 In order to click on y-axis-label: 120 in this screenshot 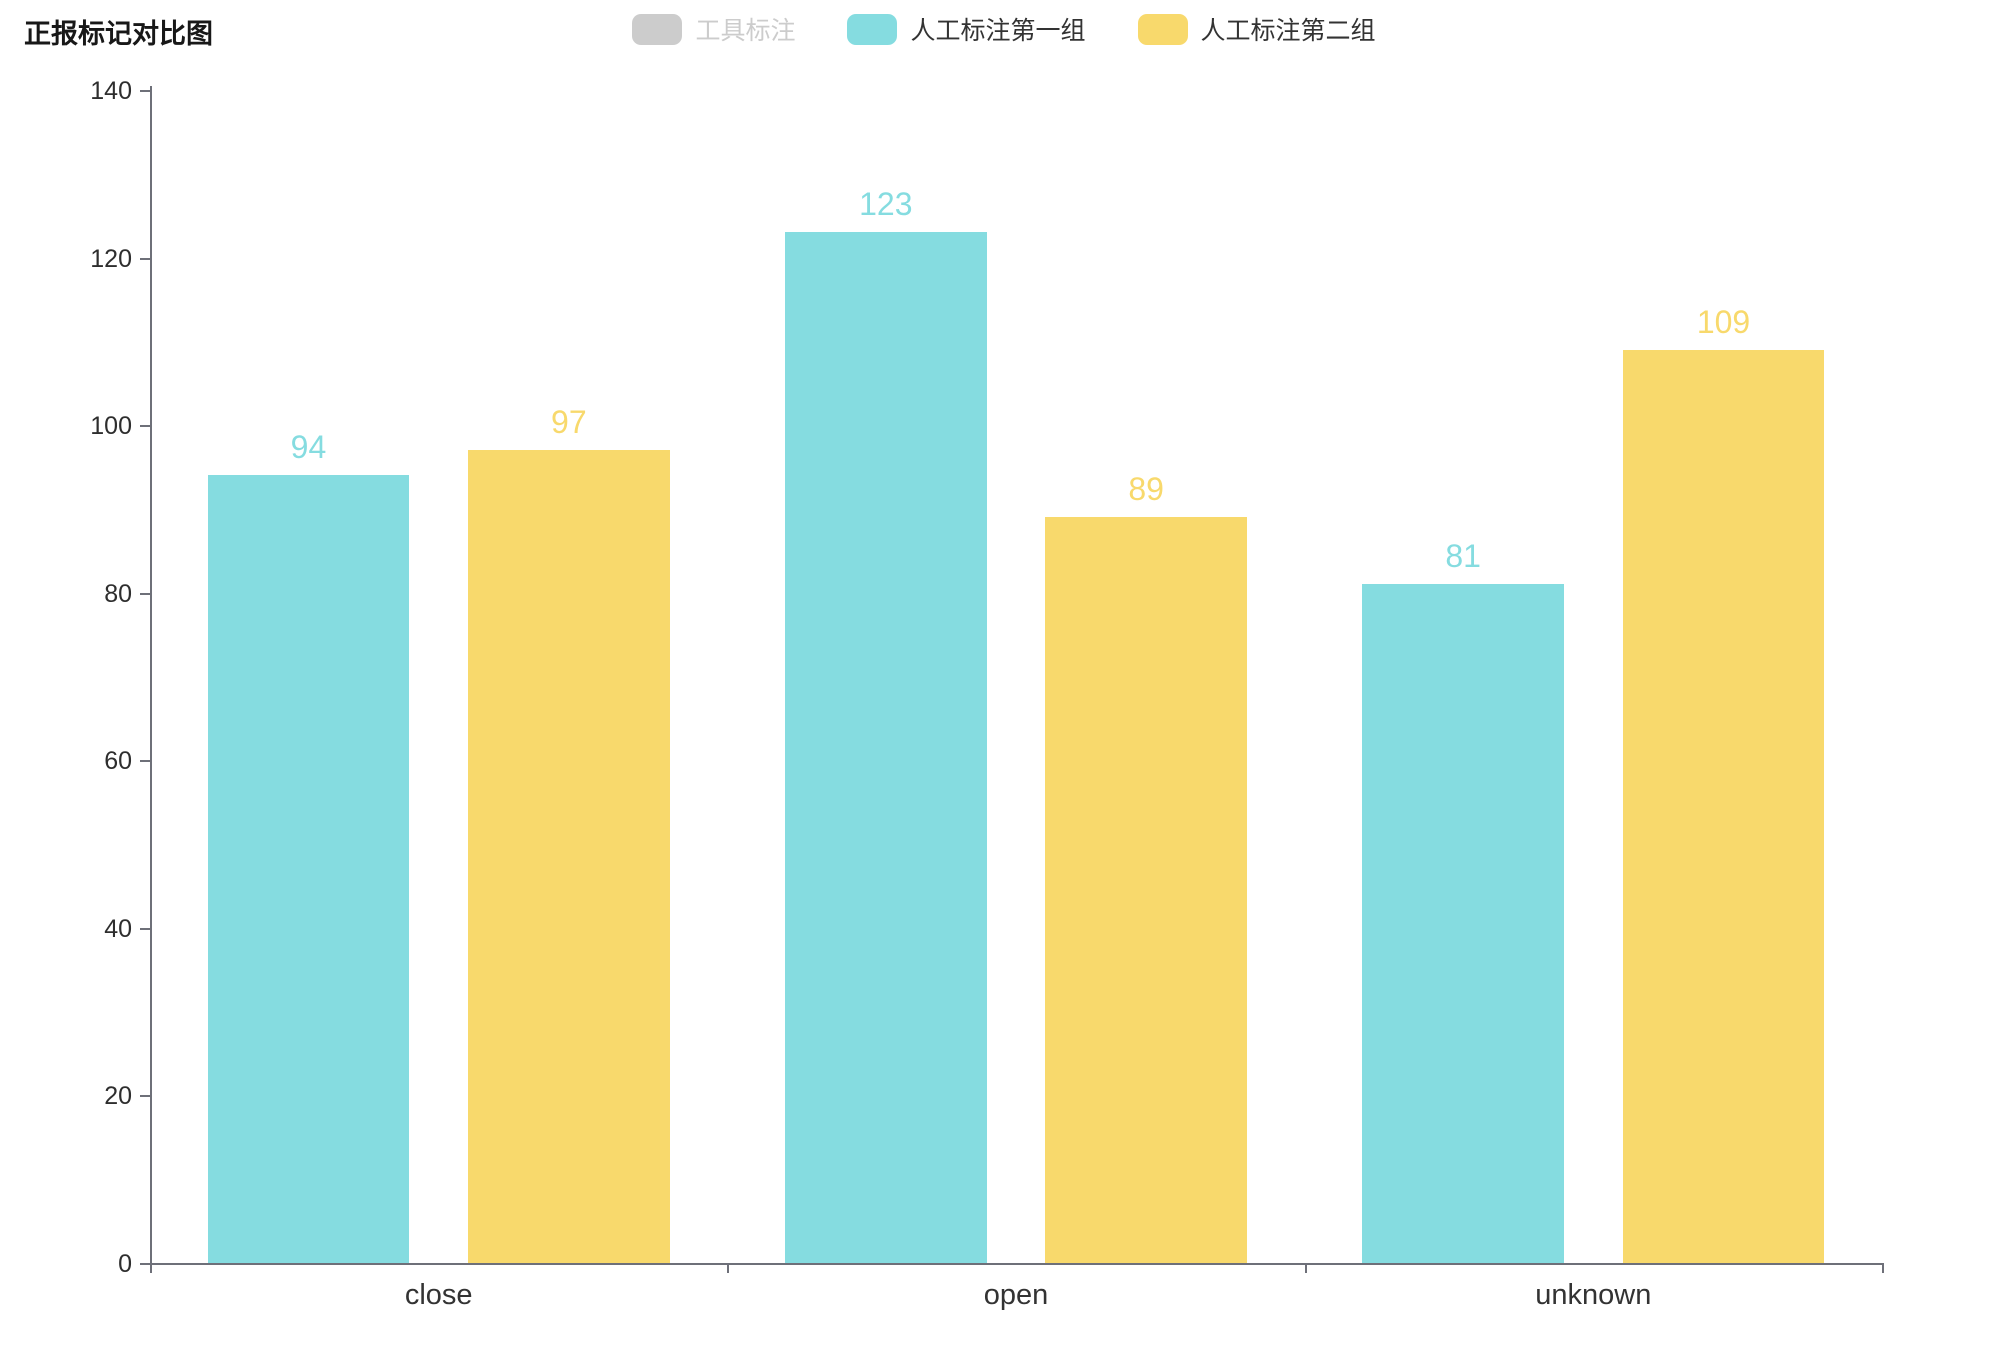, I will do `click(111, 258)`.